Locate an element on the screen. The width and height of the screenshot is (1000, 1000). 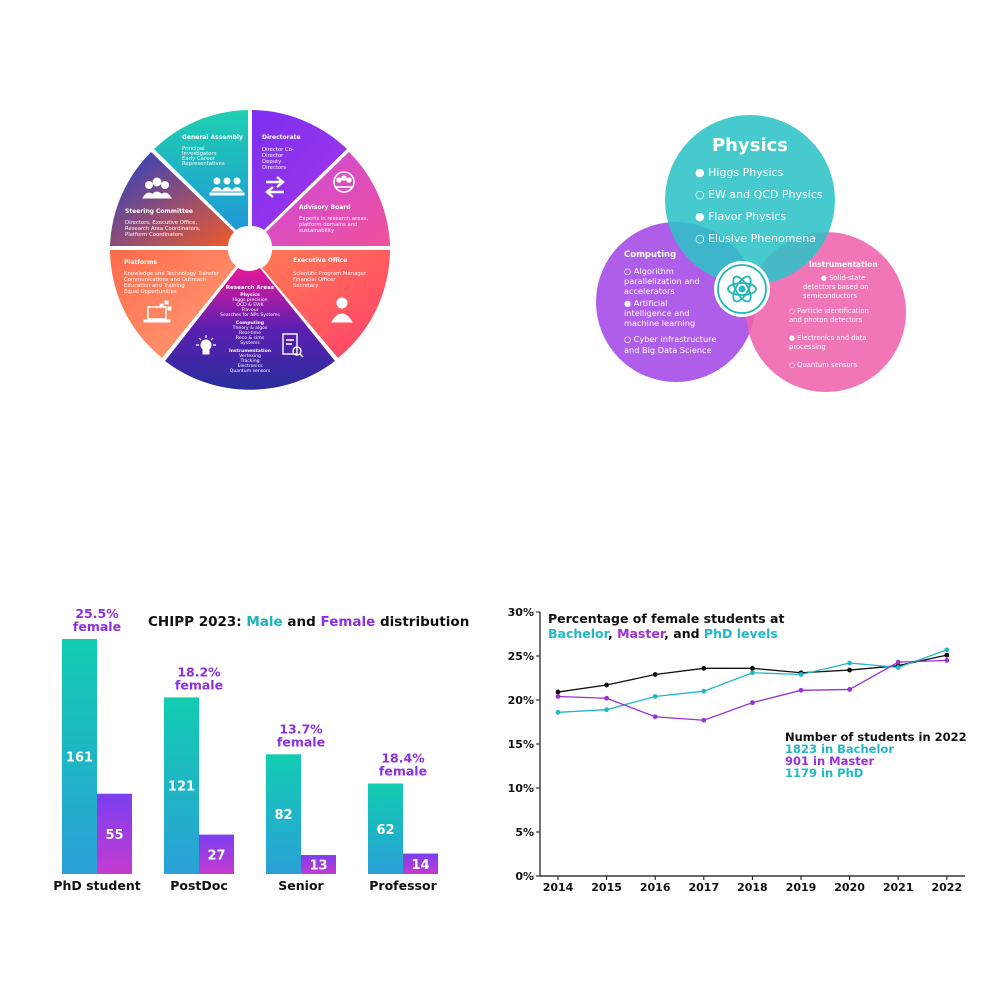
line-chart-axes is located at coordinates (752, 744).